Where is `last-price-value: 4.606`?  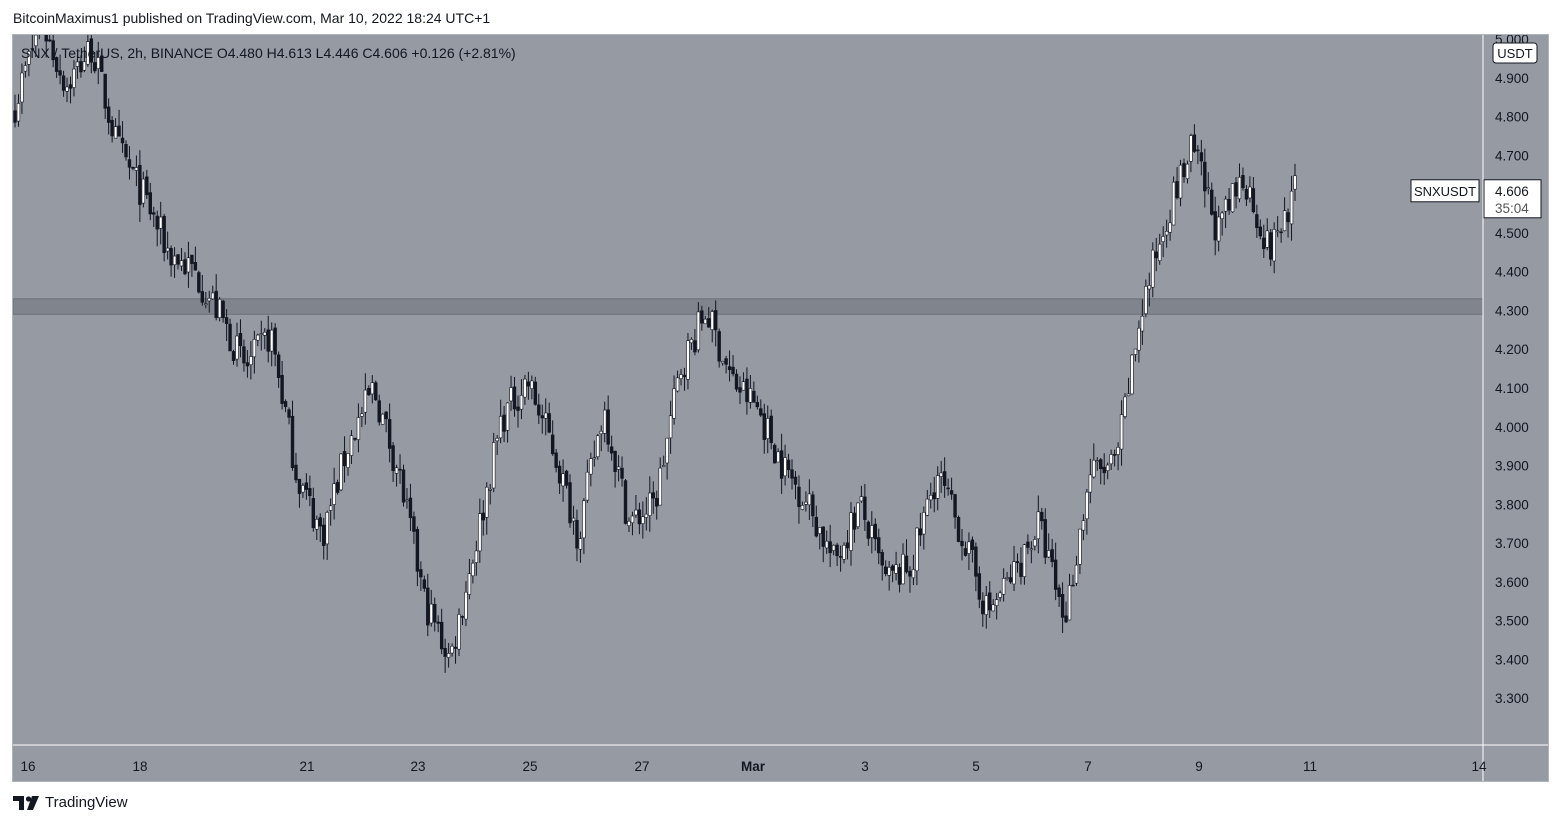
last-price-value: 4.606 is located at coordinates (1512, 191).